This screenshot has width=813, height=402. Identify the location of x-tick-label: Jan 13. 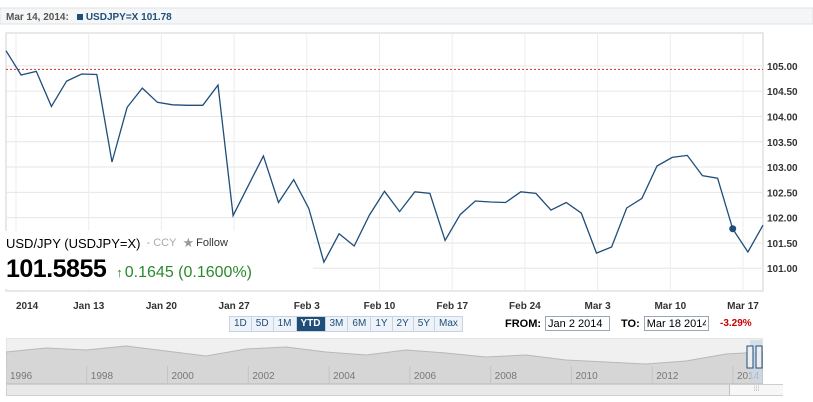
(89, 306).